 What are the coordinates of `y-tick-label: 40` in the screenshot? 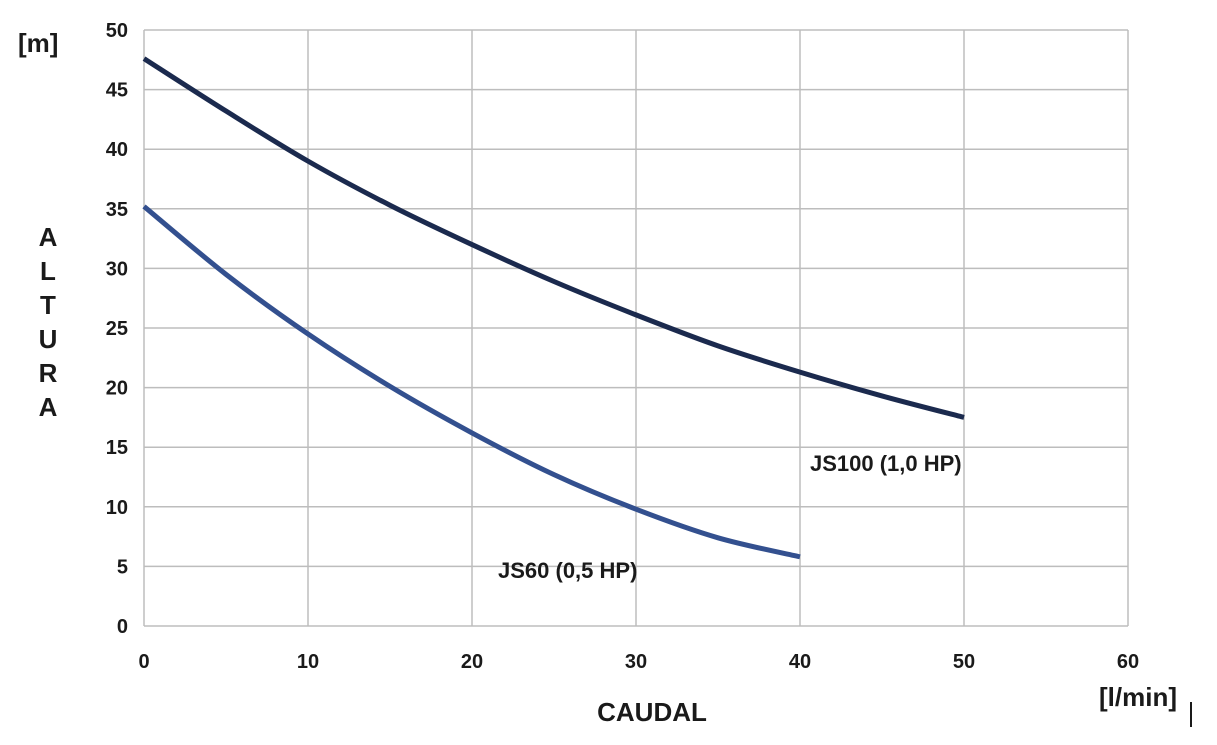 It's located at (117, 150).